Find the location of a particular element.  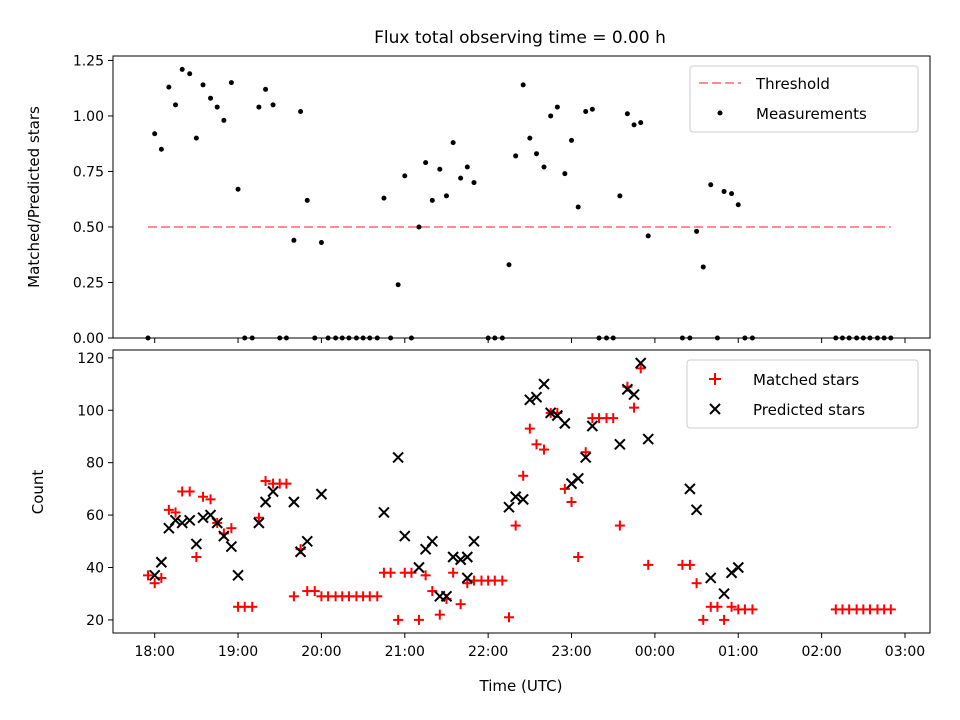

bottom-x-tick-label: 23:00 is located at coordinates (571, 652).